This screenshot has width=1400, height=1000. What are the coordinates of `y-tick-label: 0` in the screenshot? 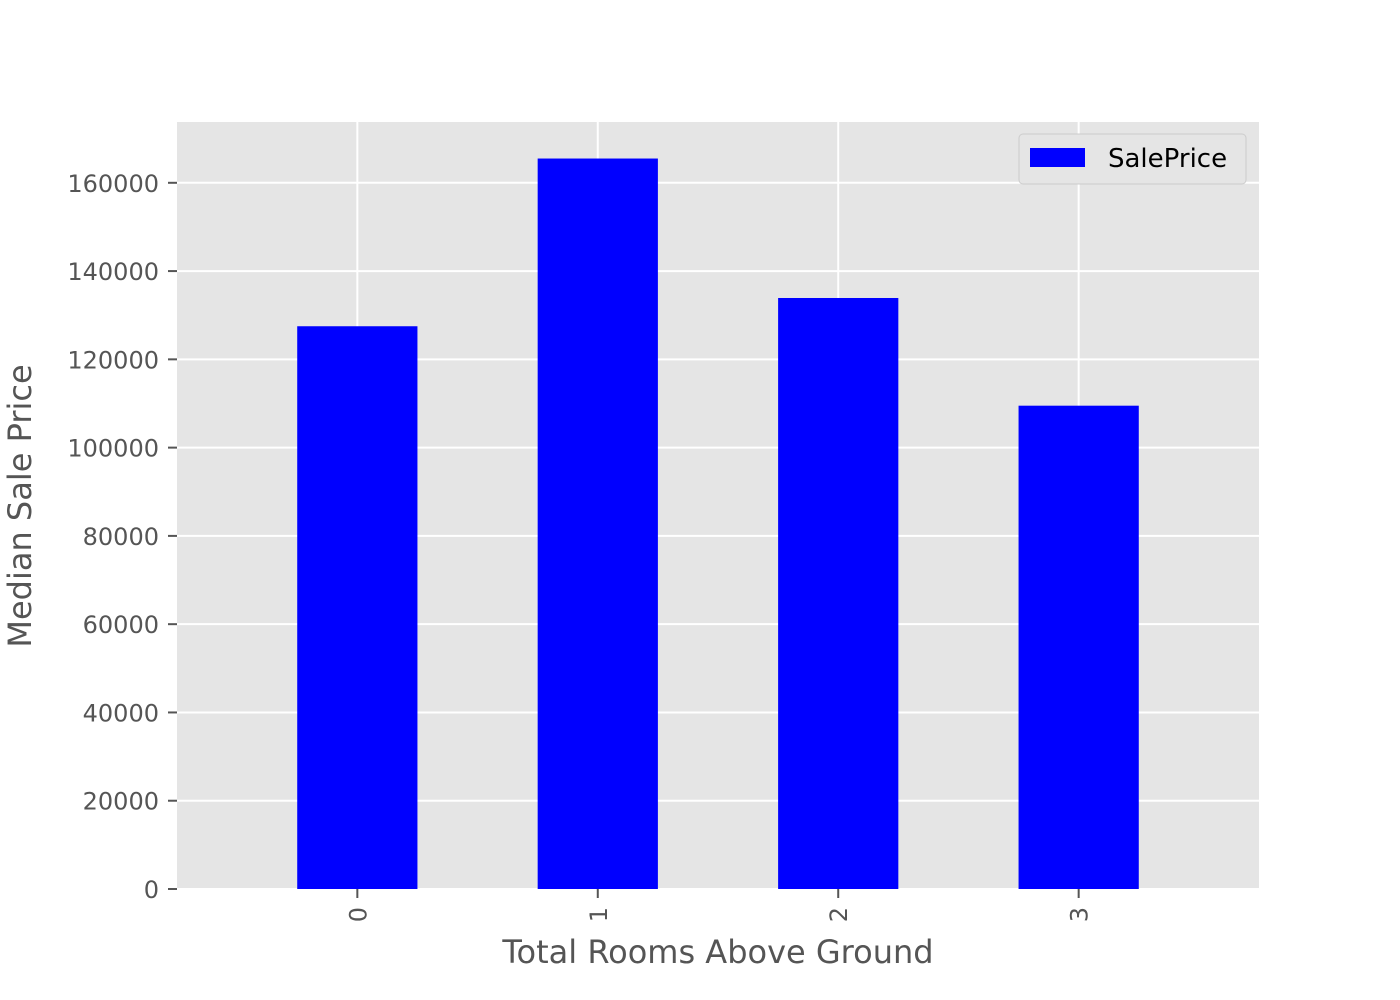 It's located at (151, 890).